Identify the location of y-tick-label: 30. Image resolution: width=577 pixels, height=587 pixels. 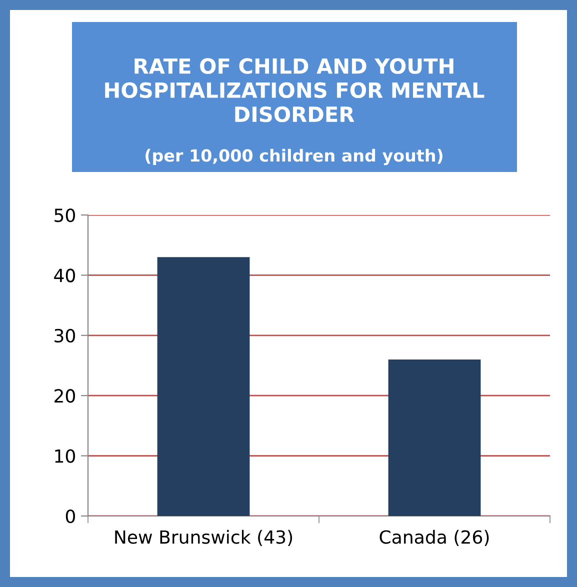
(64, 335).